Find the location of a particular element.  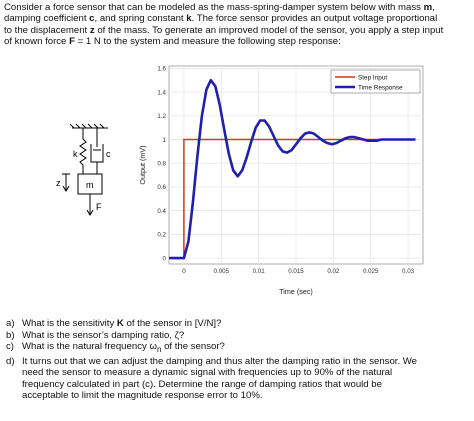

y-axis-label: Output (mV) is located at coordinates (142, 164).